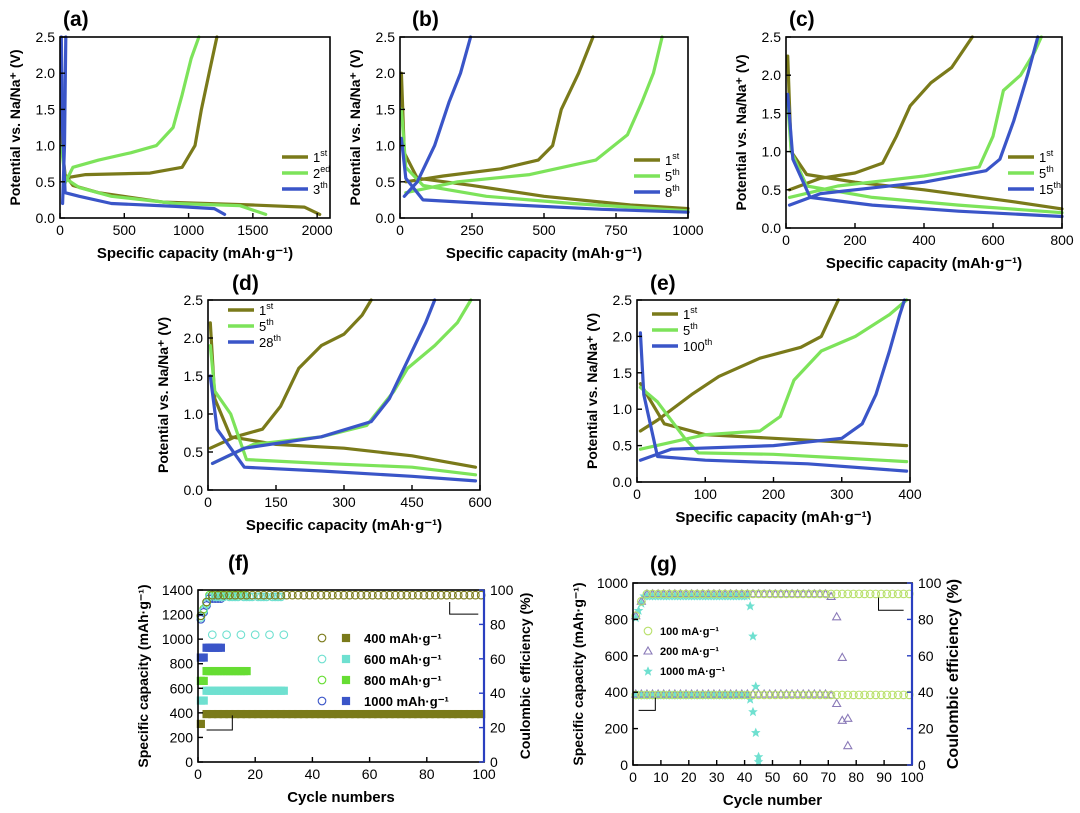 This screenshot has width=1080, height=813. Describe the element at coordinates (406, 701) in the screenshot. I see `legend-entry: 1000 mAh·g⁻¹` at that location.